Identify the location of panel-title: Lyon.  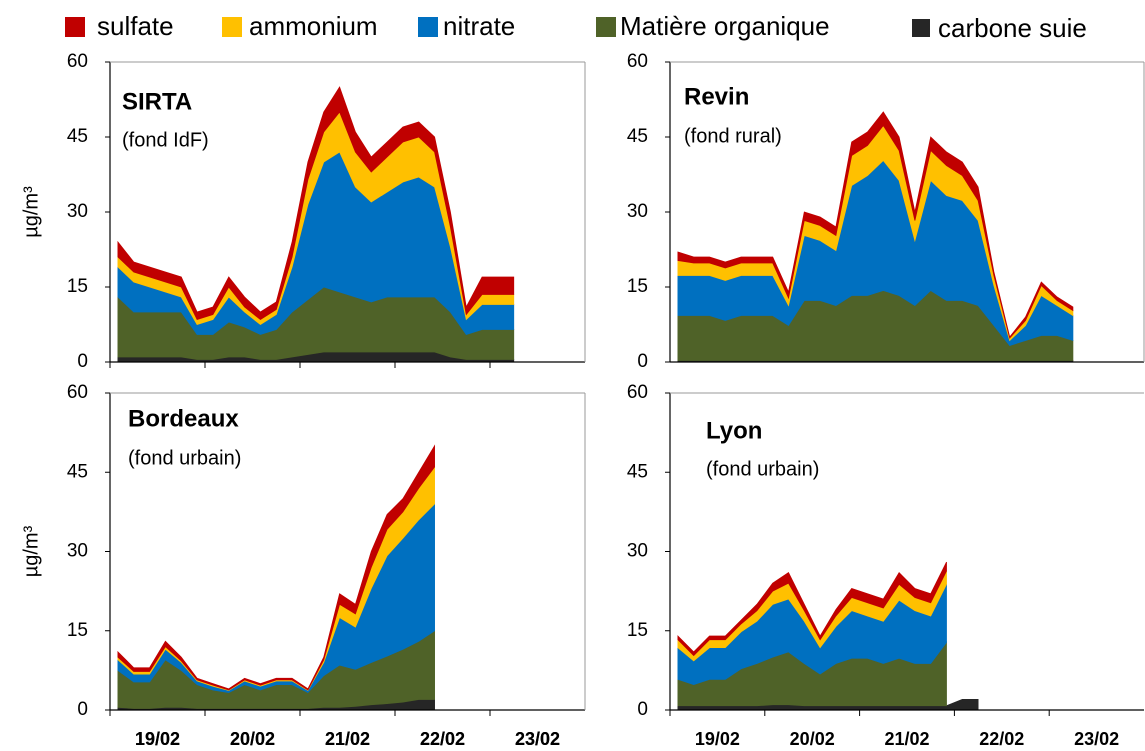
(734, 430).